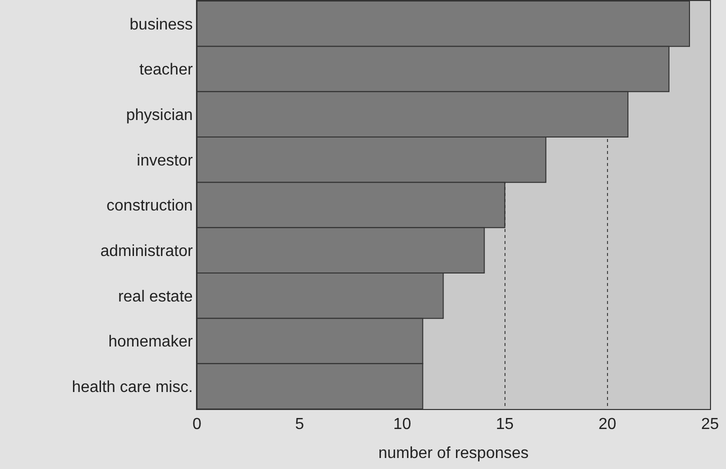 The image size is (726, 469). Describe the element at coordinates (505, 425) in the screenshot. I see `x-tick-label: 15` at that location.